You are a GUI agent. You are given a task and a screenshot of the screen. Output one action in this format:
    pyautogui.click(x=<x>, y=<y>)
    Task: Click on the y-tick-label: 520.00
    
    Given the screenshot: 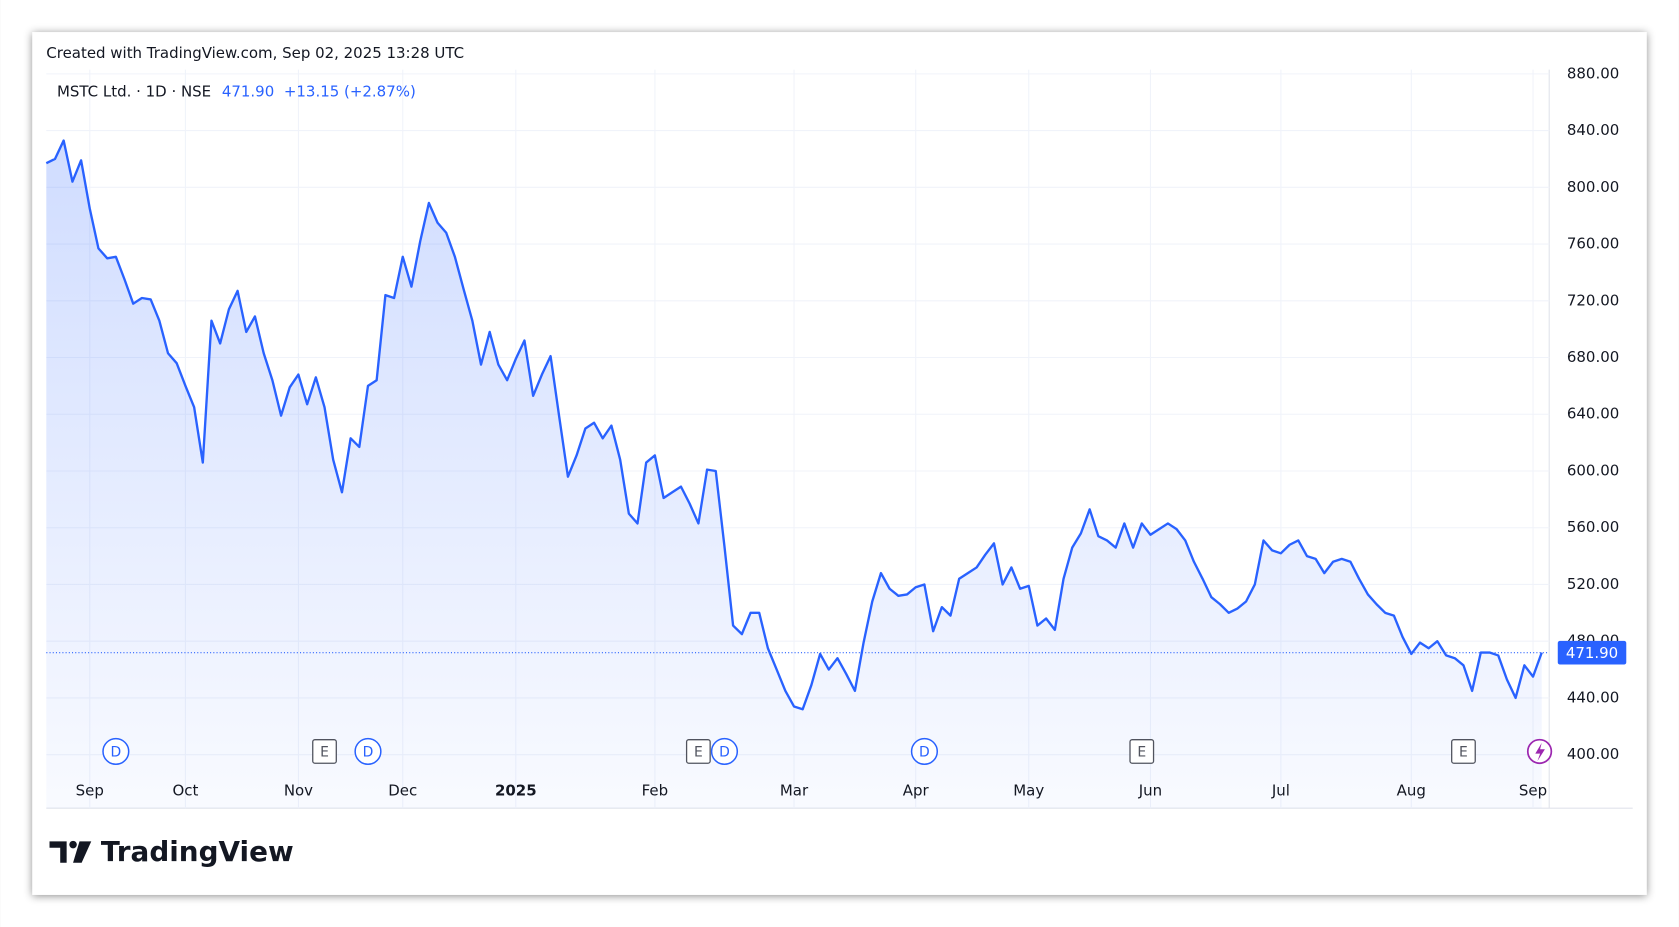 What is the action you would take?
    pyautogui.click(x=1593, y=584)
    